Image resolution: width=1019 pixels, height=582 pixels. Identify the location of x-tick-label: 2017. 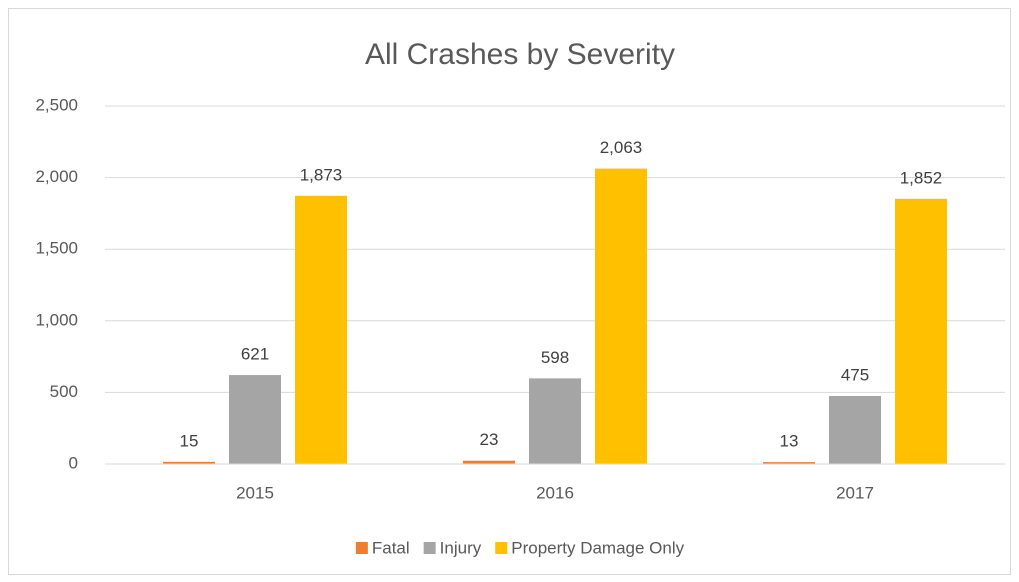
(855, 492).